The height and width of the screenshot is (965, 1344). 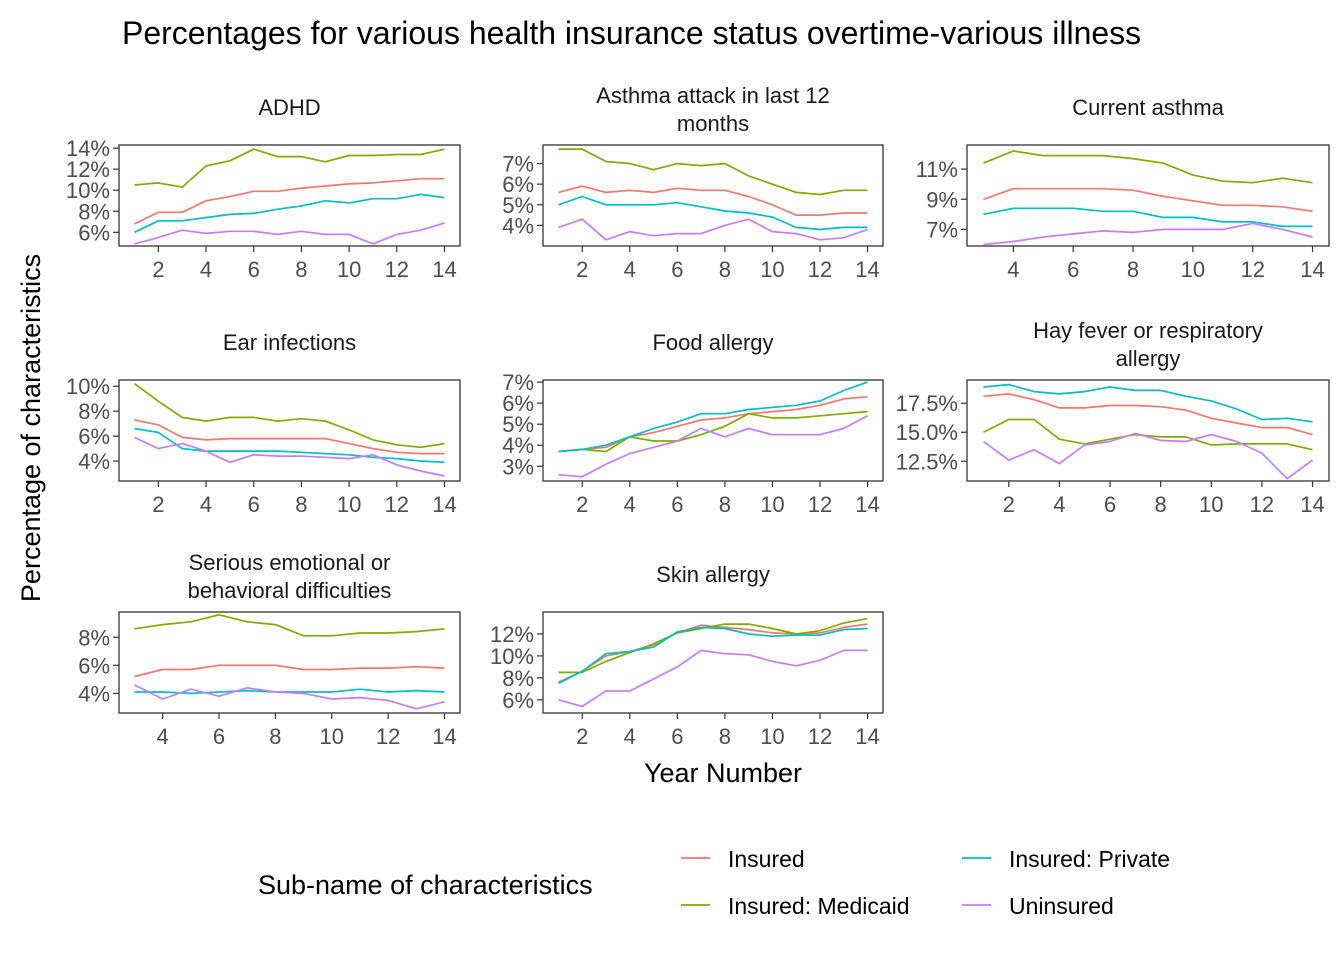 I want to click on y-tick-label: 3%, so click(x=518, y=466).